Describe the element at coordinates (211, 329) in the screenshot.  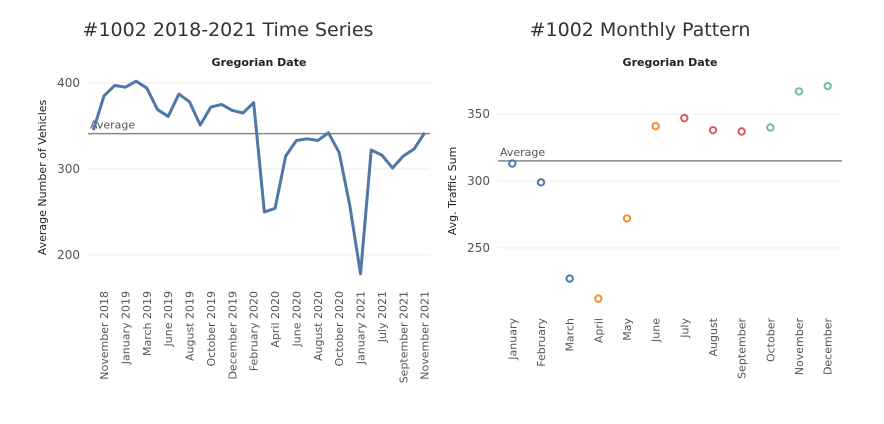
I see `x-tick-label: October 2019` at that location.